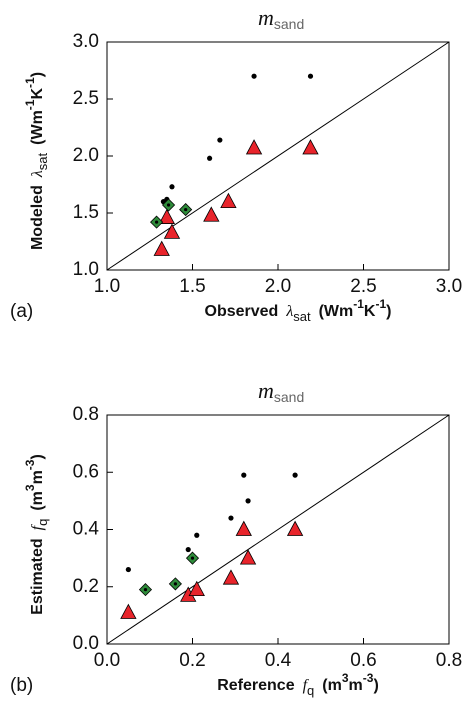 This screenshot has height=720, width=470. What do you see at coordinates (298, 684) in the screenshot?
I see `axis-label: Reference fq (m3m-3)` at bounding box center [298, 684].